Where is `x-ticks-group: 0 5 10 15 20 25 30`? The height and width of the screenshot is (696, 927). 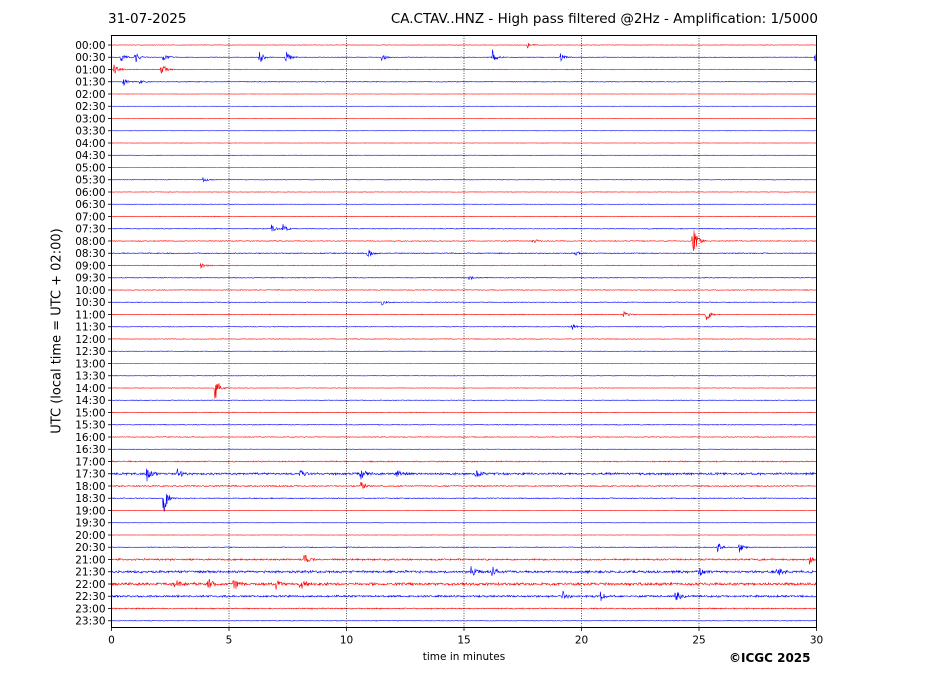 x-ticks-group: 0 5 10 15 20 25 30 is located at coordinates (465, 637).